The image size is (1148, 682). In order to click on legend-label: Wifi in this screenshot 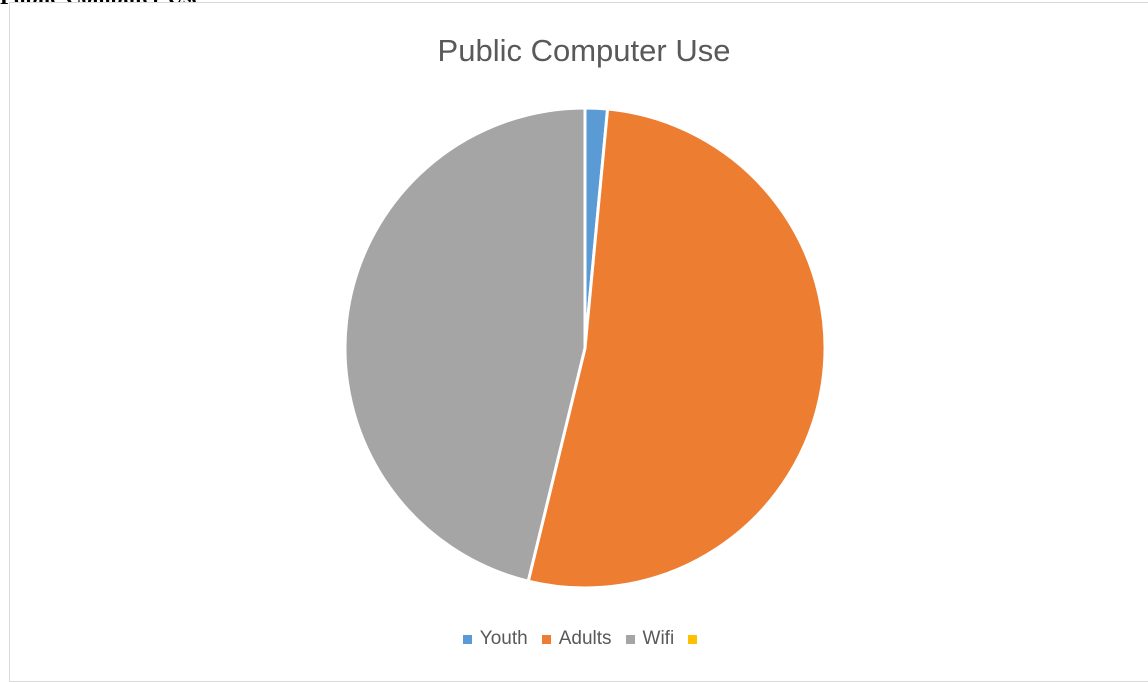, I will do `click(658, 638)`.